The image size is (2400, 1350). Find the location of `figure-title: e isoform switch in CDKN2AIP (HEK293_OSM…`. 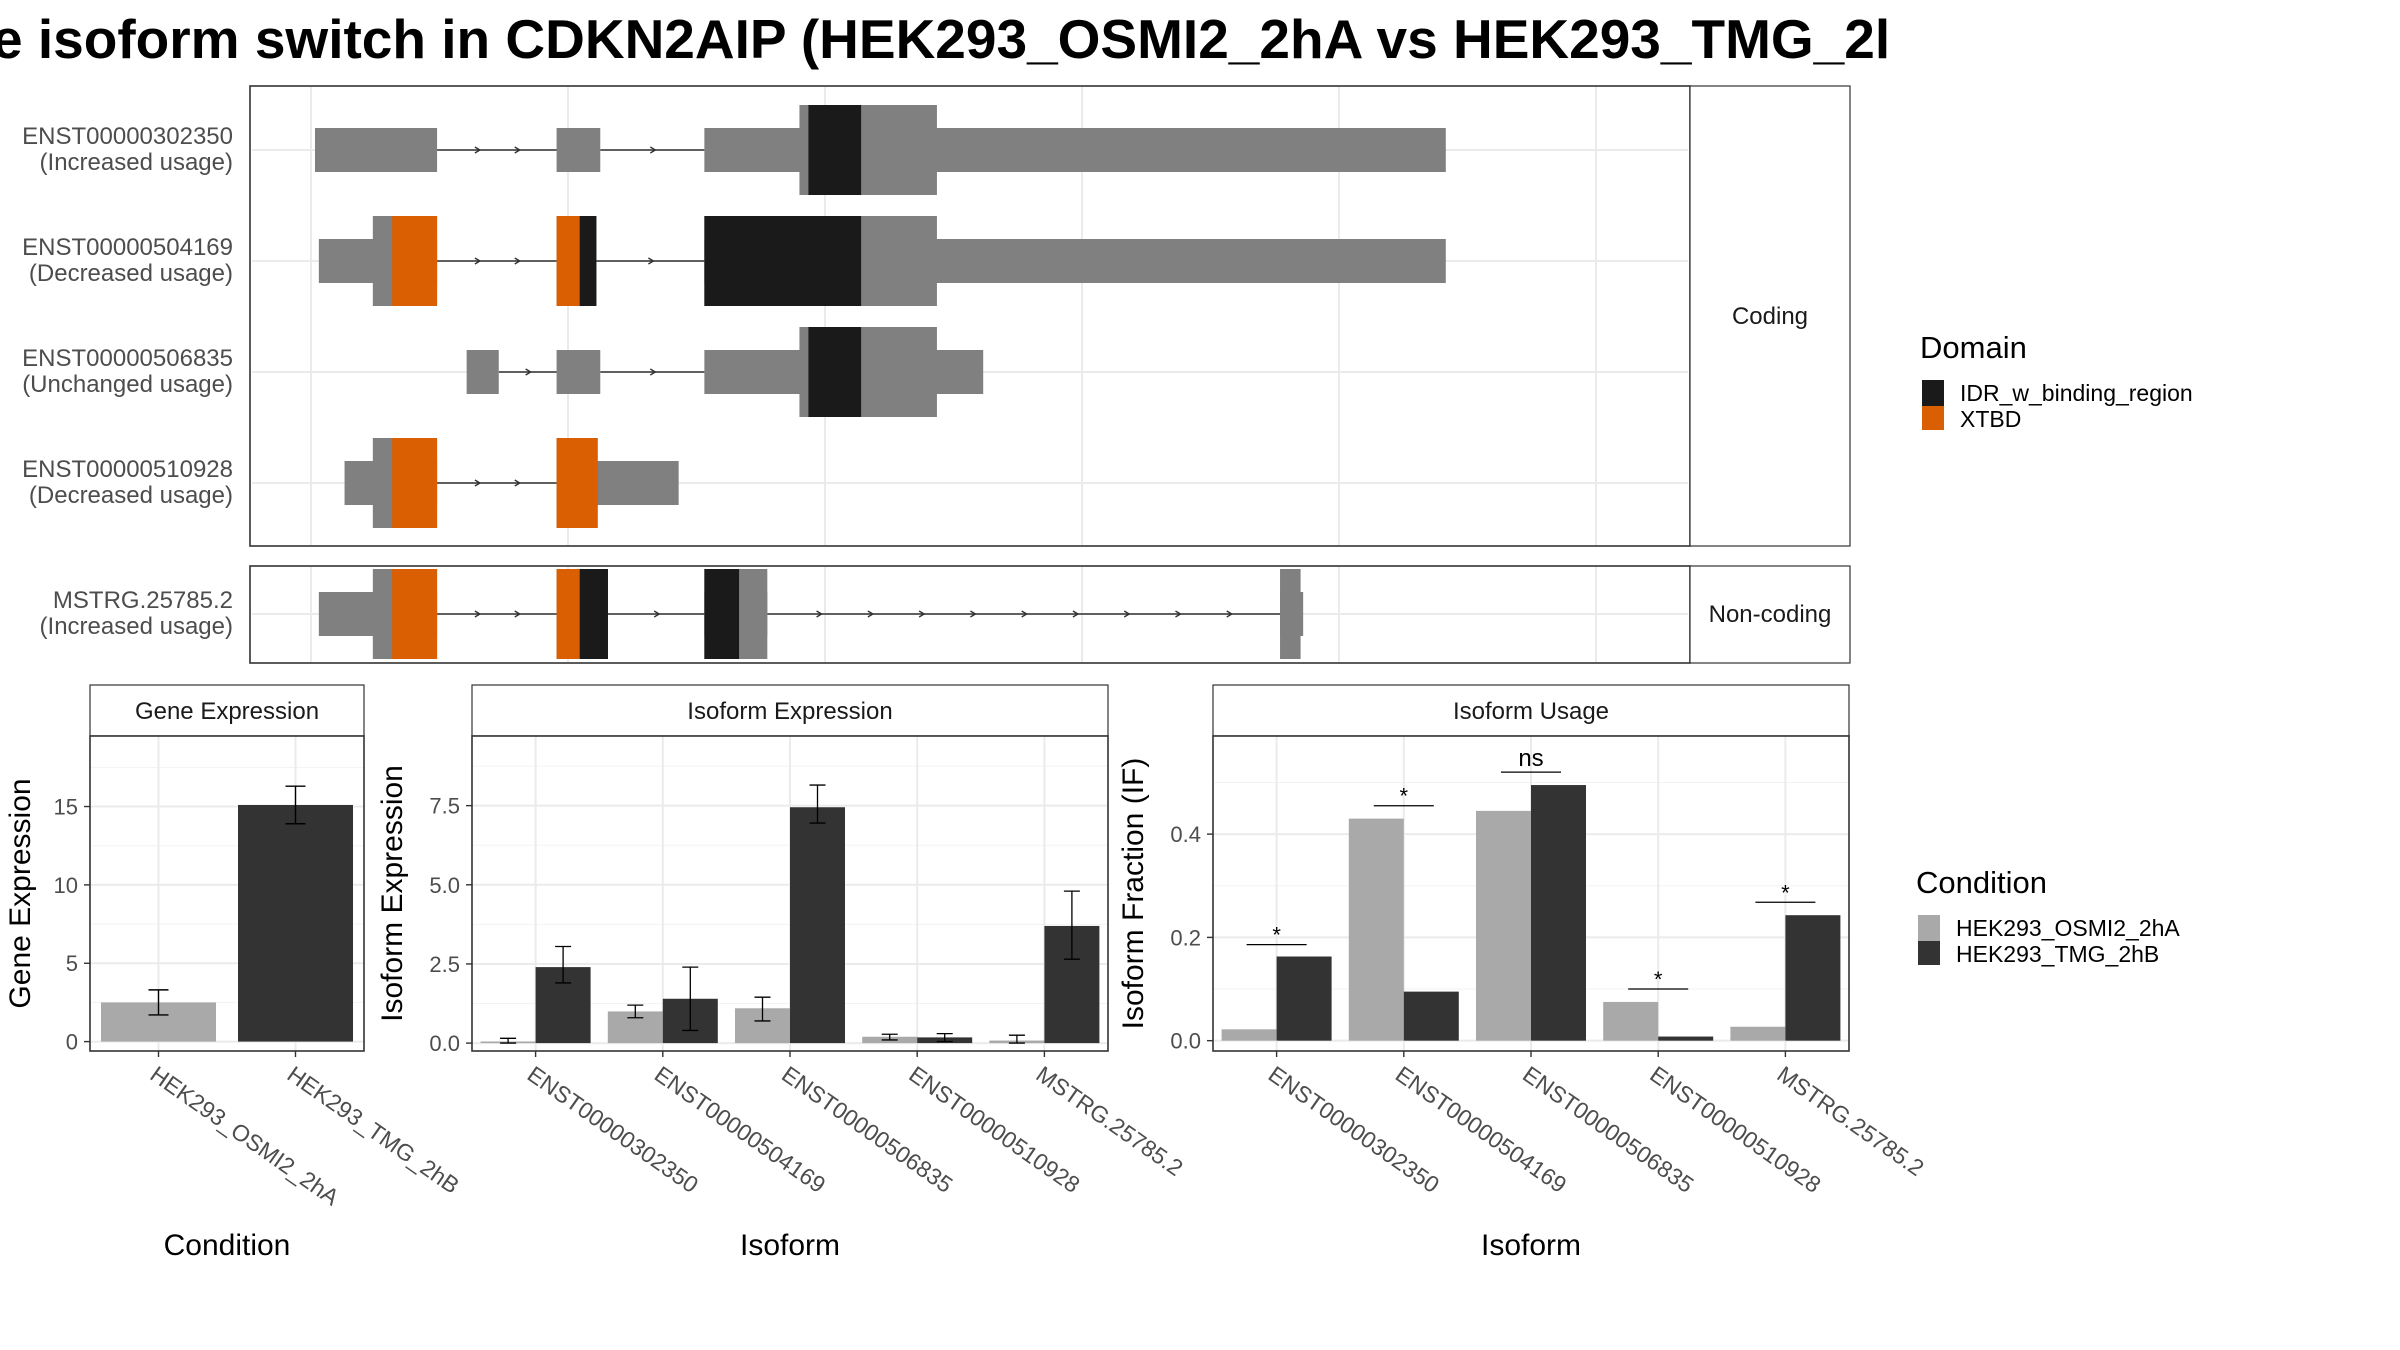

figure-title: e isoform switch in CDKN2AIP (HEK293_OSM… is located at coordinates (945, 39).